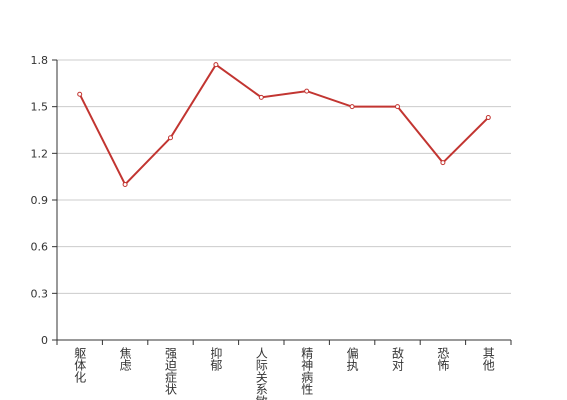 This screenshot has width=567, height=400. What do you see at coordinates (398, 358) in the screenshot?
I see `x-tick-label: 敌对` at bounding box center [398, 358].